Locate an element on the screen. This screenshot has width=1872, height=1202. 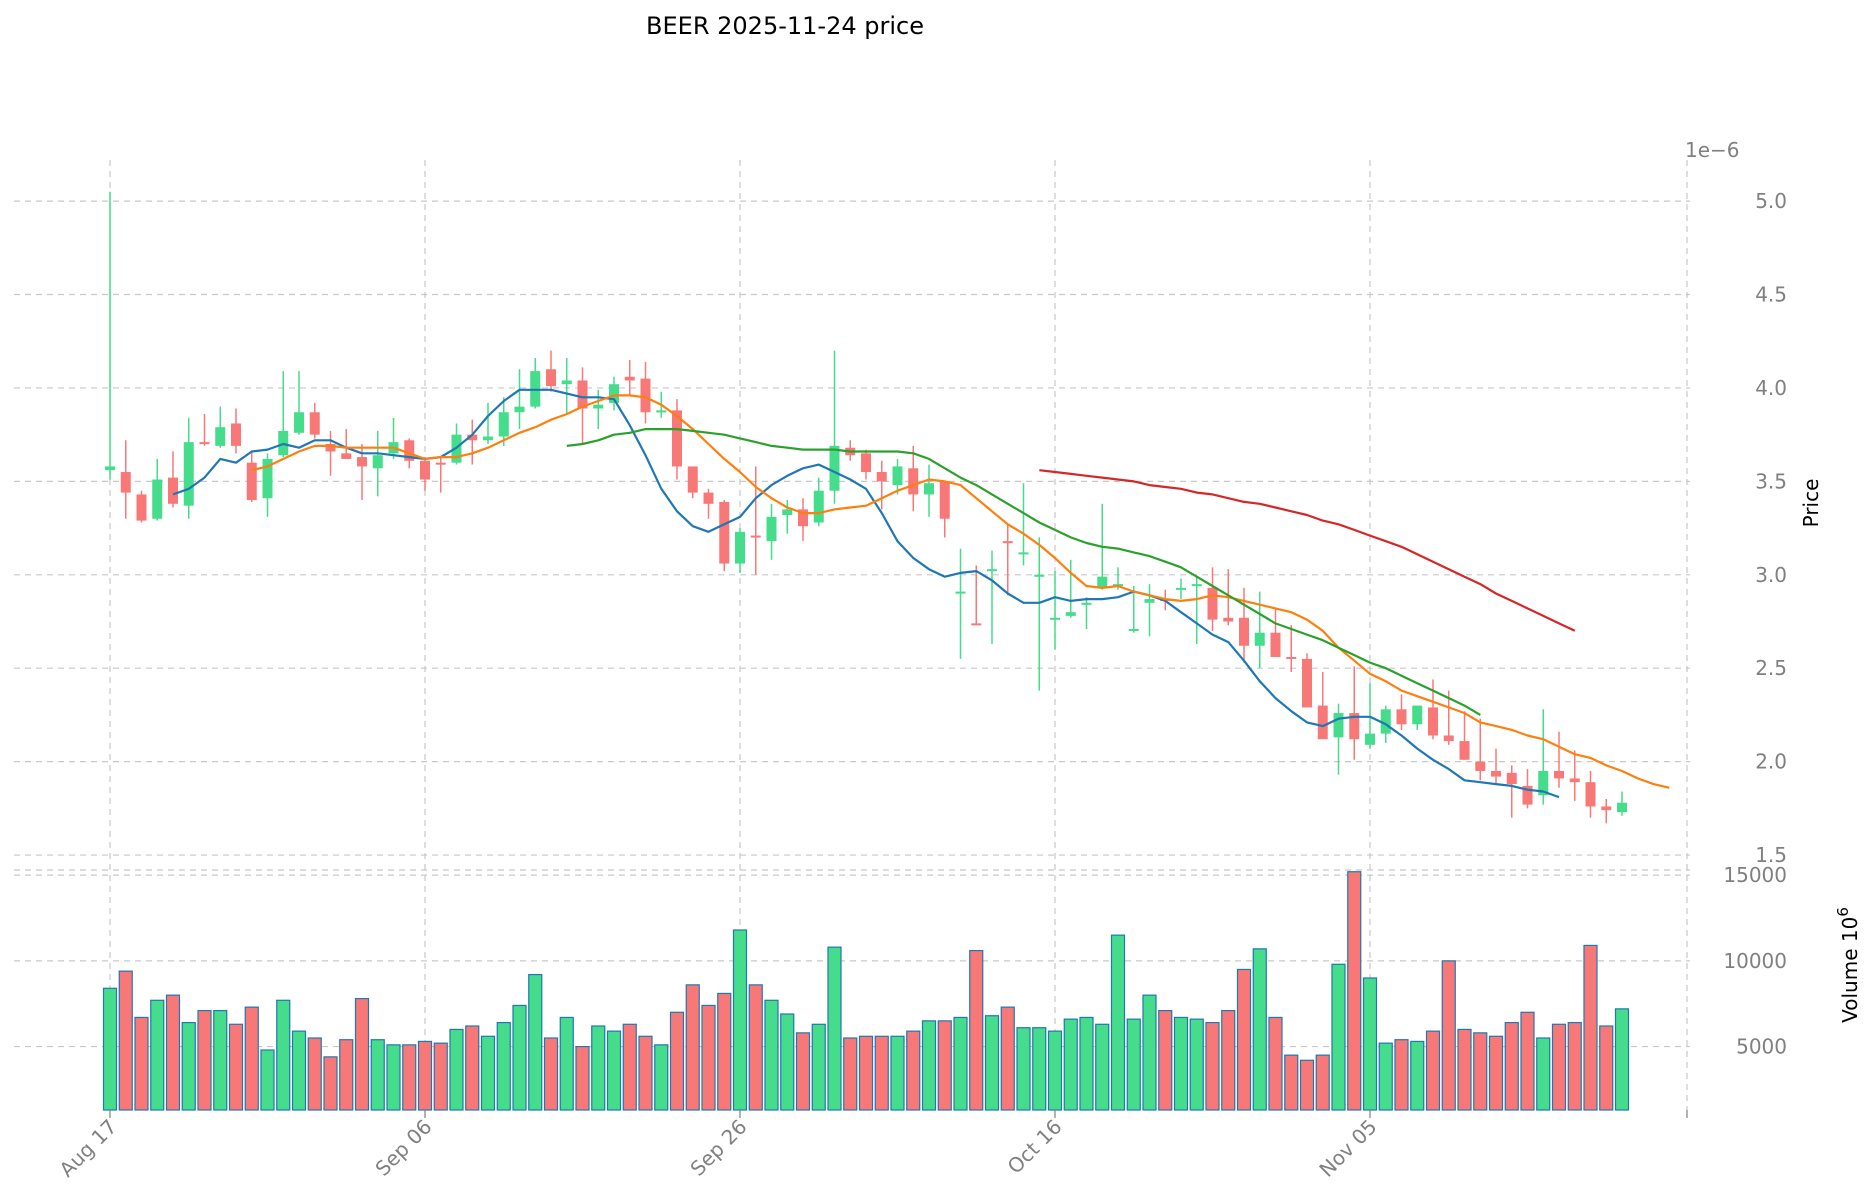
price-axis-label: Price is located at coordinates (1811, 503).